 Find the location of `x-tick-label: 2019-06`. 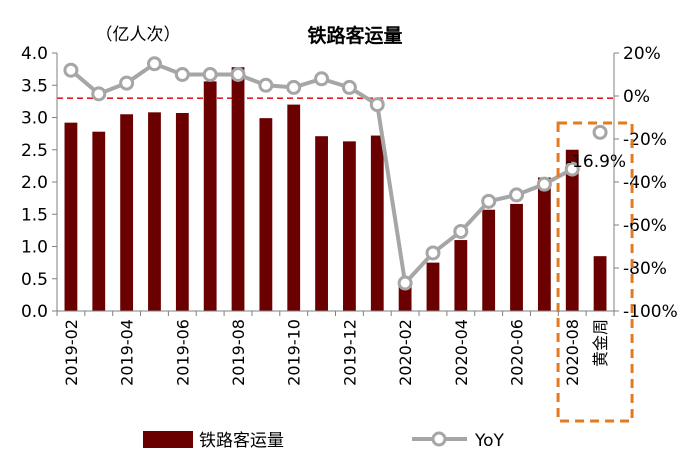

x-tick-label: 2019-06 is located at coordinates (182, 352).